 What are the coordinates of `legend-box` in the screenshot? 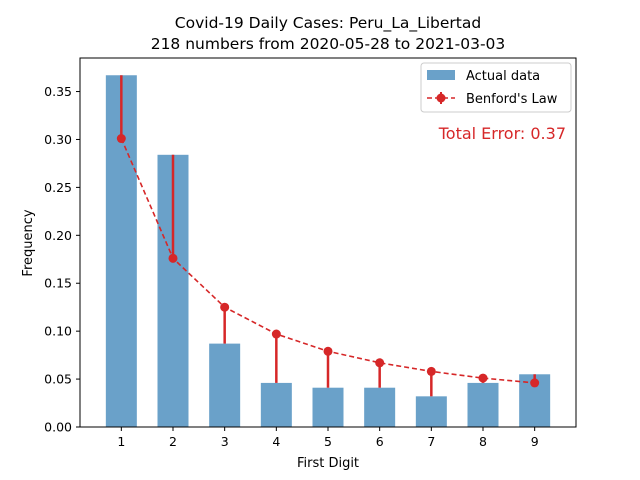 It's located at (496, 87).